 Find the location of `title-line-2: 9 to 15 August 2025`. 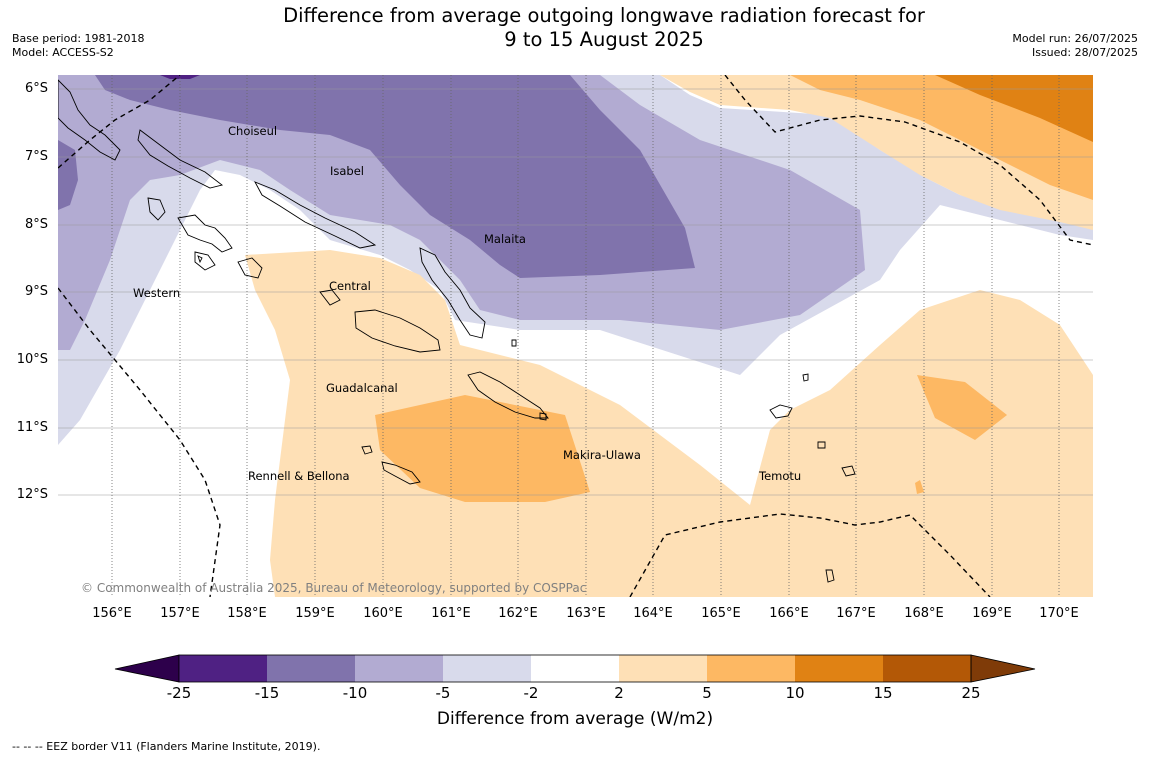

title-line-2: 9 to 15 August 2025 is located at coordinates (604, 39).